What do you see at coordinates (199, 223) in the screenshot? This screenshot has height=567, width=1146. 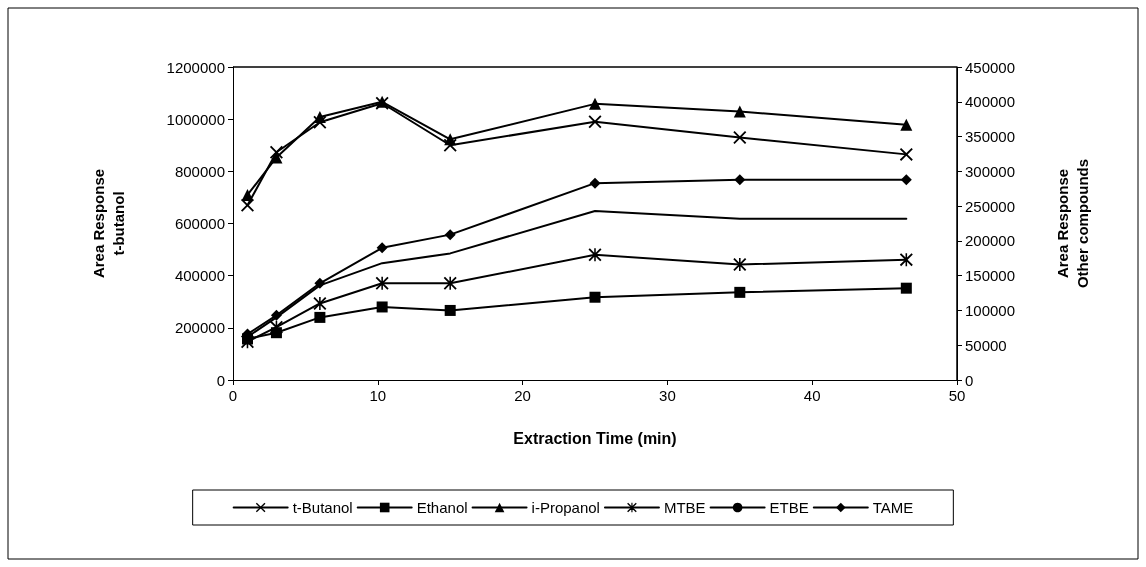 I see `y-tick-label: 600000` at bounding box center [199, 223].